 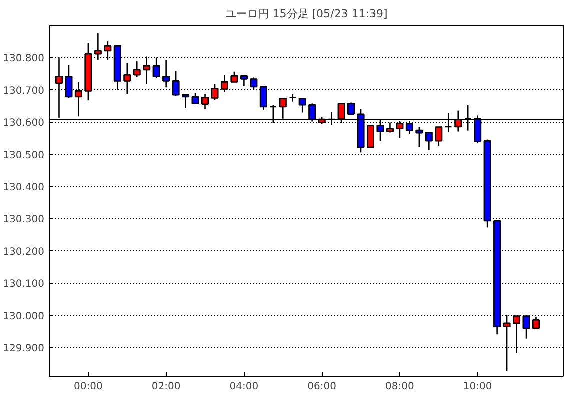 What do you see at coordinates (322, 387) in the screenshot?
I see `x-tick-label: 06:00` at bounding box center [322, 387].